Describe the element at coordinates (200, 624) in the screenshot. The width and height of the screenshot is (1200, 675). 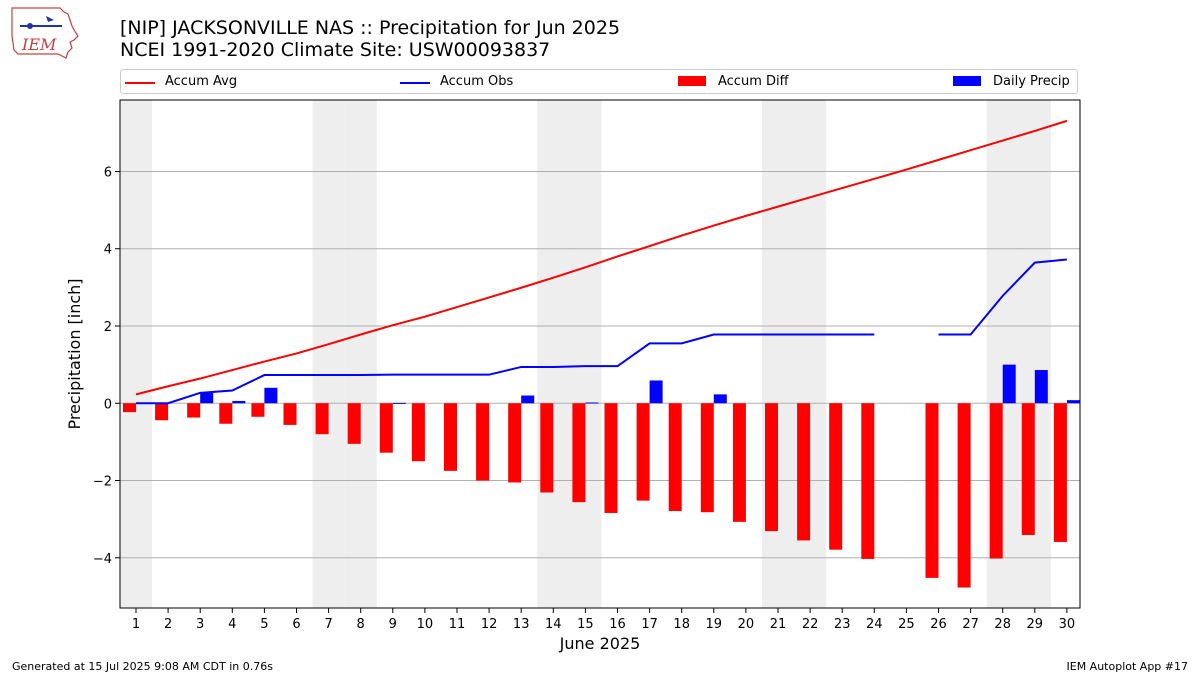
I see `x-tick-label: 3` at that location.